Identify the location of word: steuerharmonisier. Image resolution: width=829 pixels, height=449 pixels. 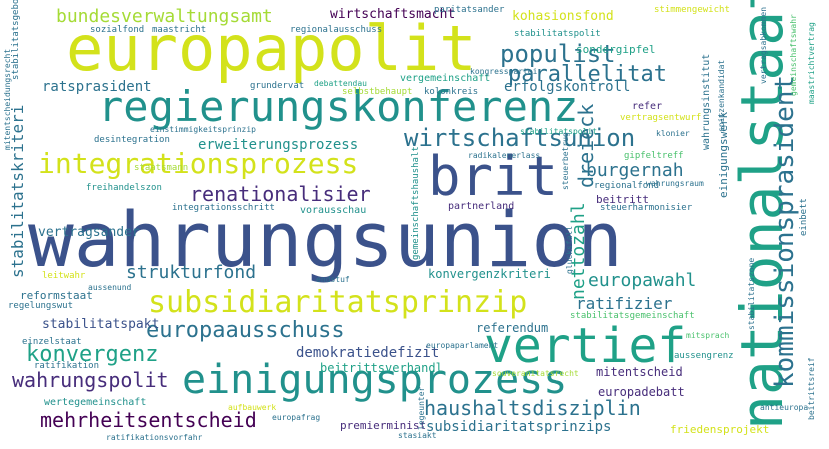
(646, 208).